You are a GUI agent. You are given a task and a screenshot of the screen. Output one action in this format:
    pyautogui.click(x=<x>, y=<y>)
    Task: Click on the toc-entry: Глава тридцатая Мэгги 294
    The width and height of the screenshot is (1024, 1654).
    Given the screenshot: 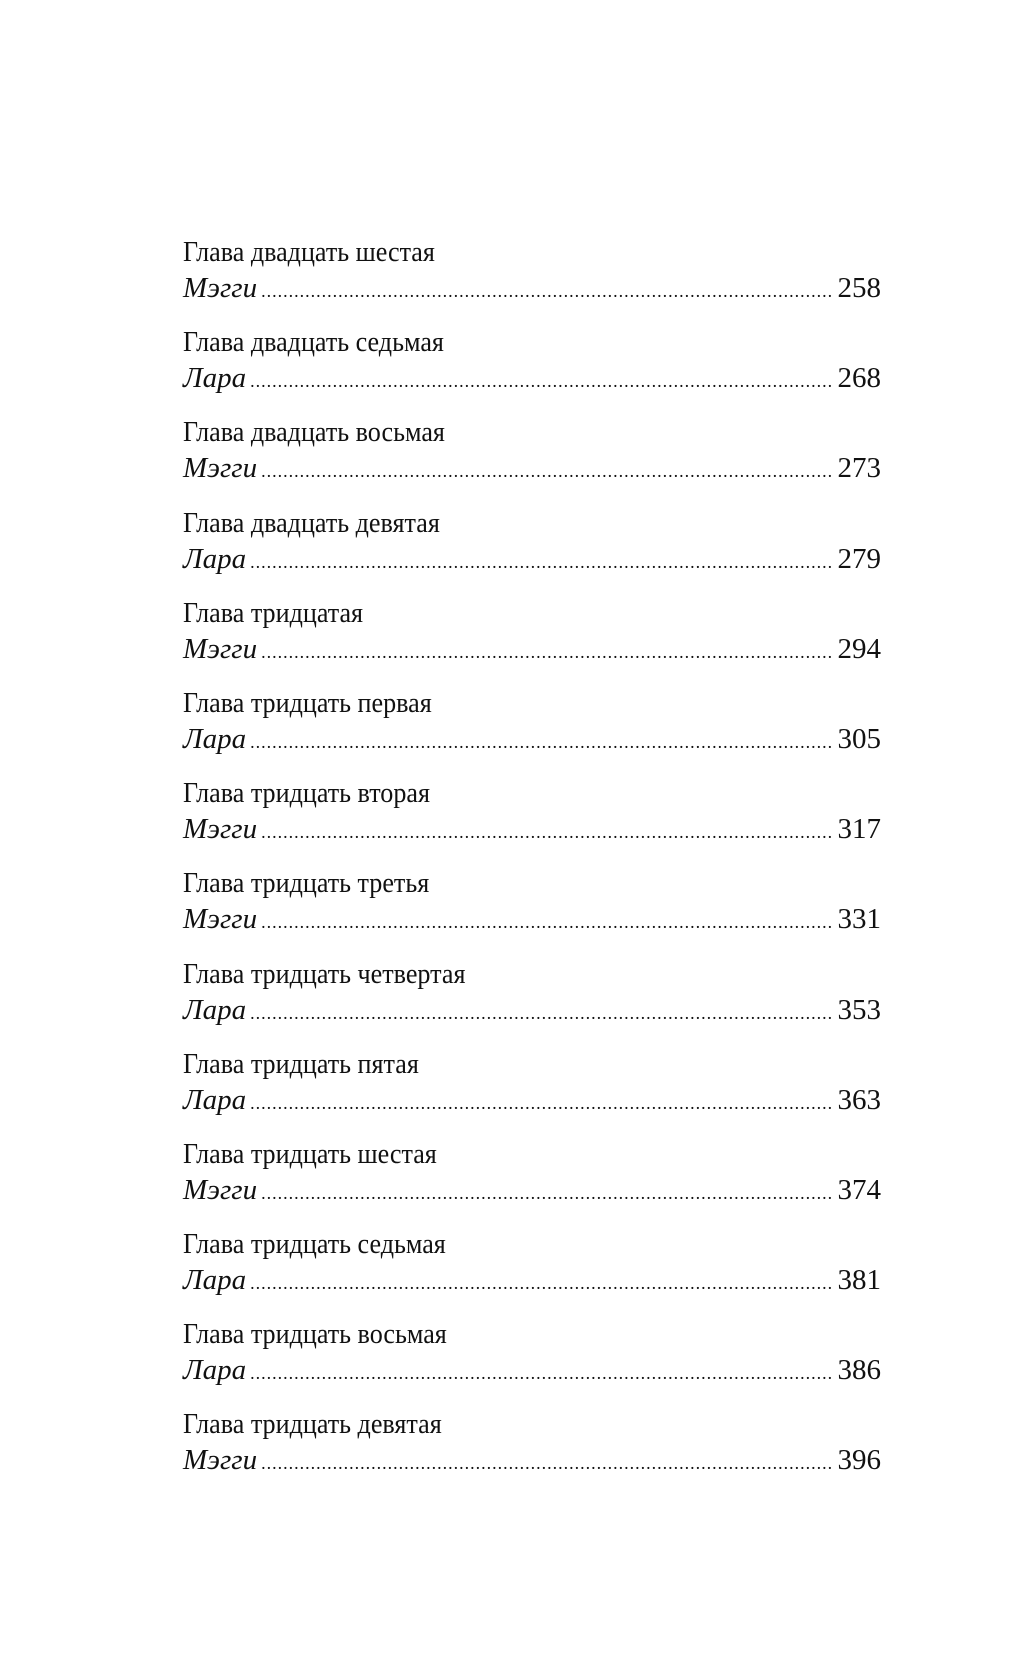 What is the action you would take?
    pyautogui.click(x=532, y=640)
    